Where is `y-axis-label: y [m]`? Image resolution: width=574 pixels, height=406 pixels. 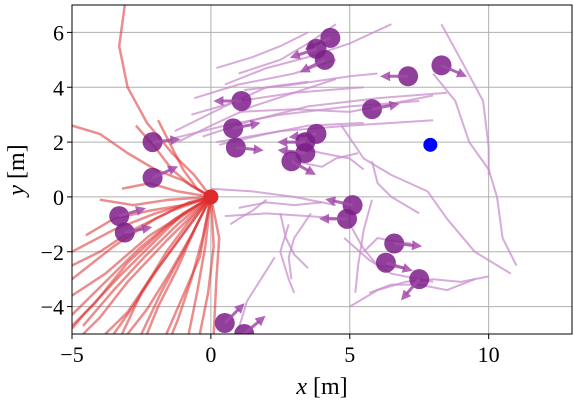 y-axis-label: y [m] is located at coordinates (17, 170).